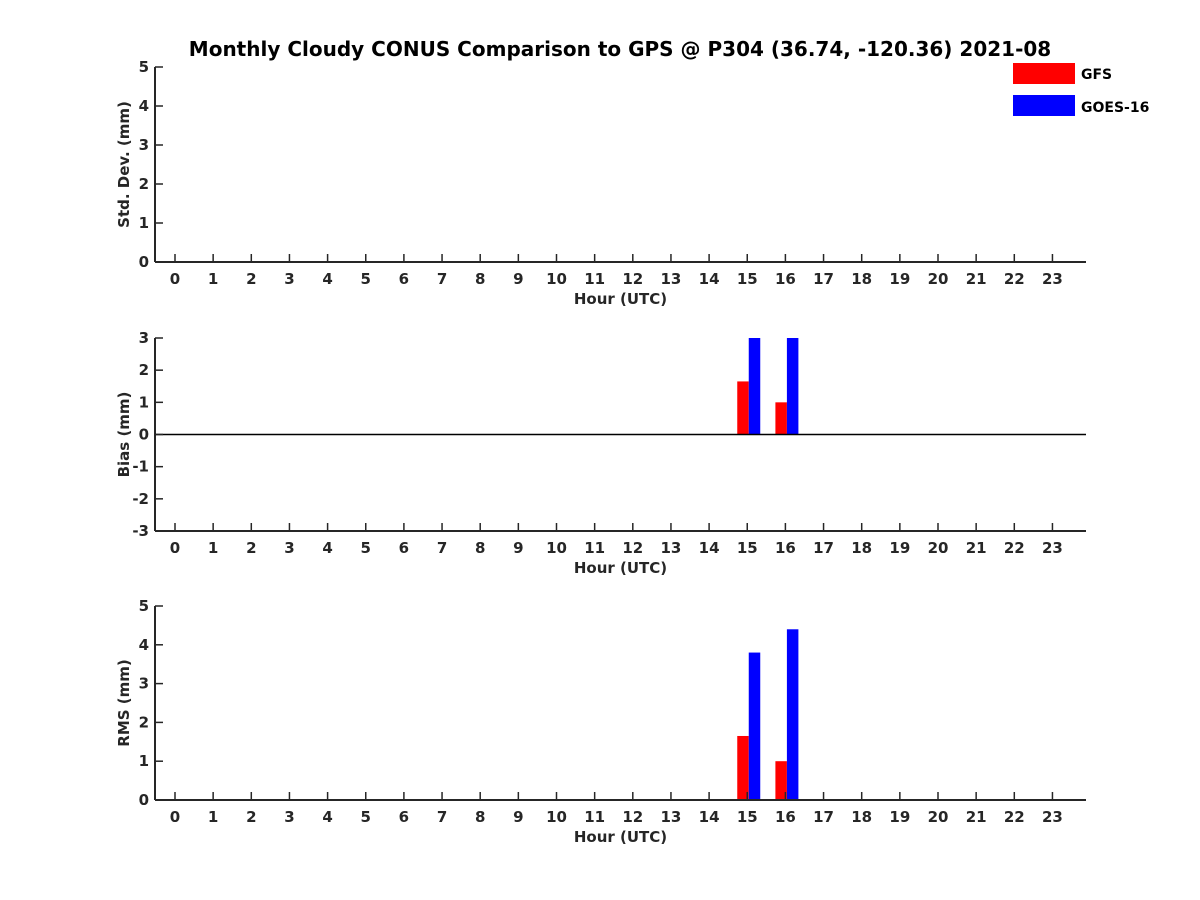  I want to click on legend-swatch-gfs, so click(1044, 73).